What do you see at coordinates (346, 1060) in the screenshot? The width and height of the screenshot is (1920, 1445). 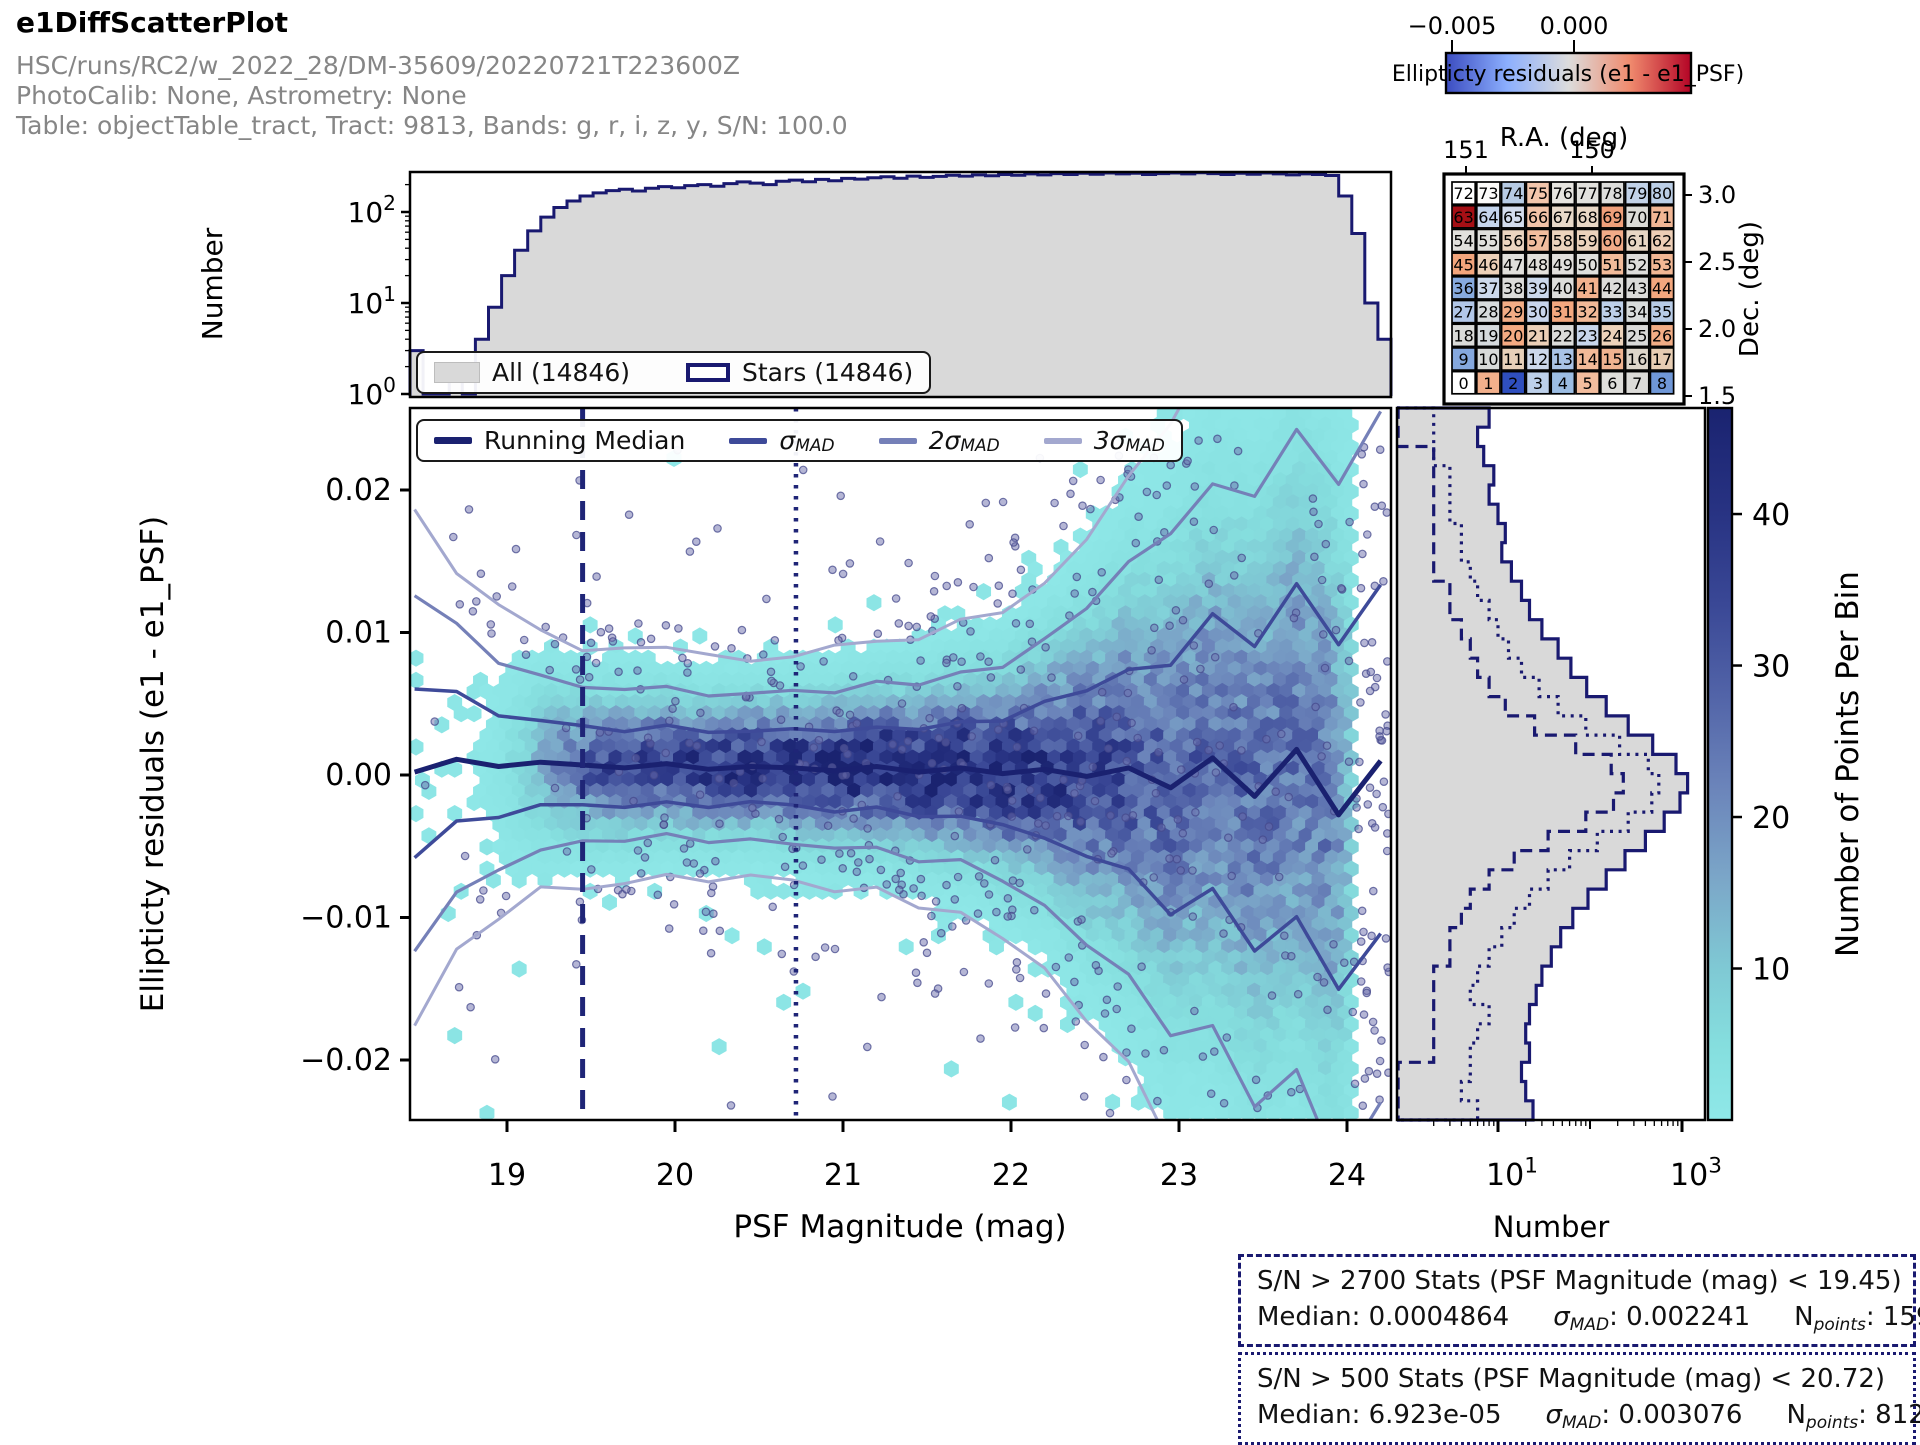 I see `svg-text: −0.02` at bounding box center [346, 1060].